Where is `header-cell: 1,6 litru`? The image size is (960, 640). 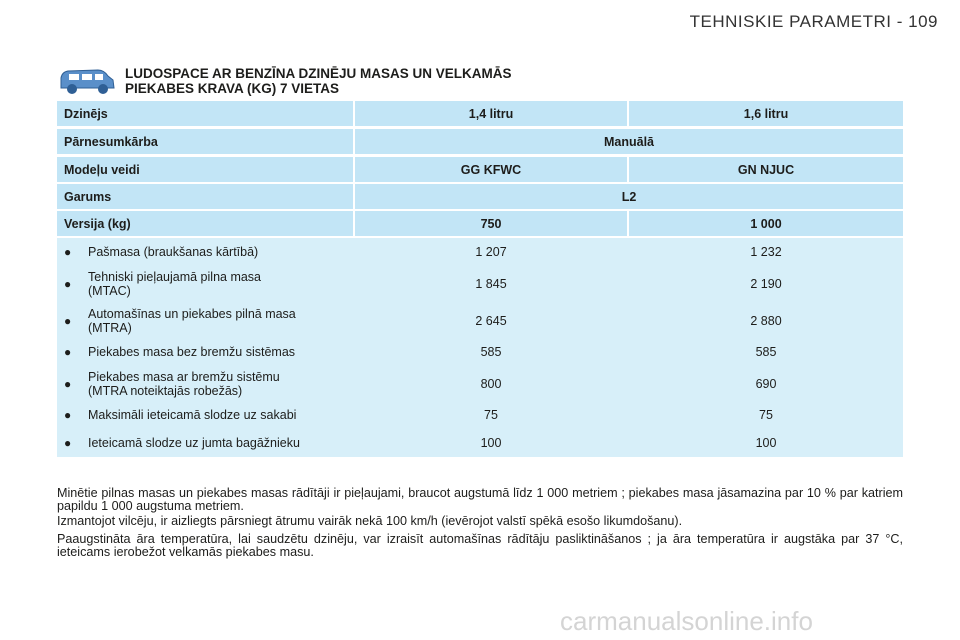 header-cell: 1,6 litru is located at coordinates (766, 113).